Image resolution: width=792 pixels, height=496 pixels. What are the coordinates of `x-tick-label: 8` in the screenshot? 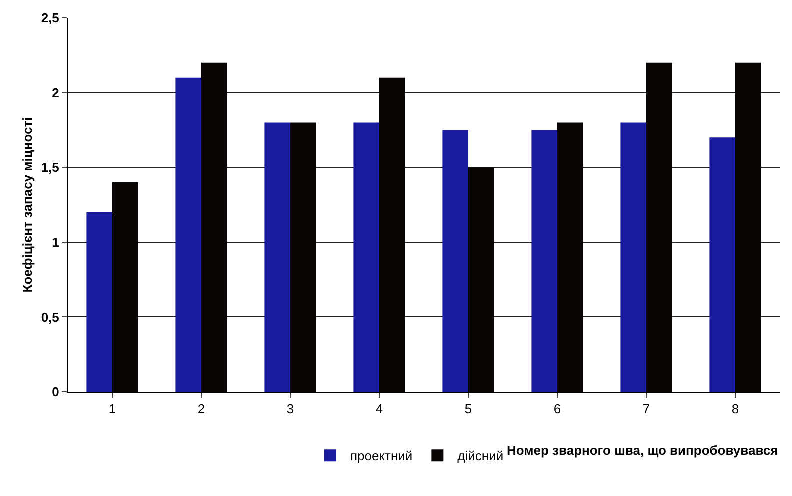 It's located at (736, 409).